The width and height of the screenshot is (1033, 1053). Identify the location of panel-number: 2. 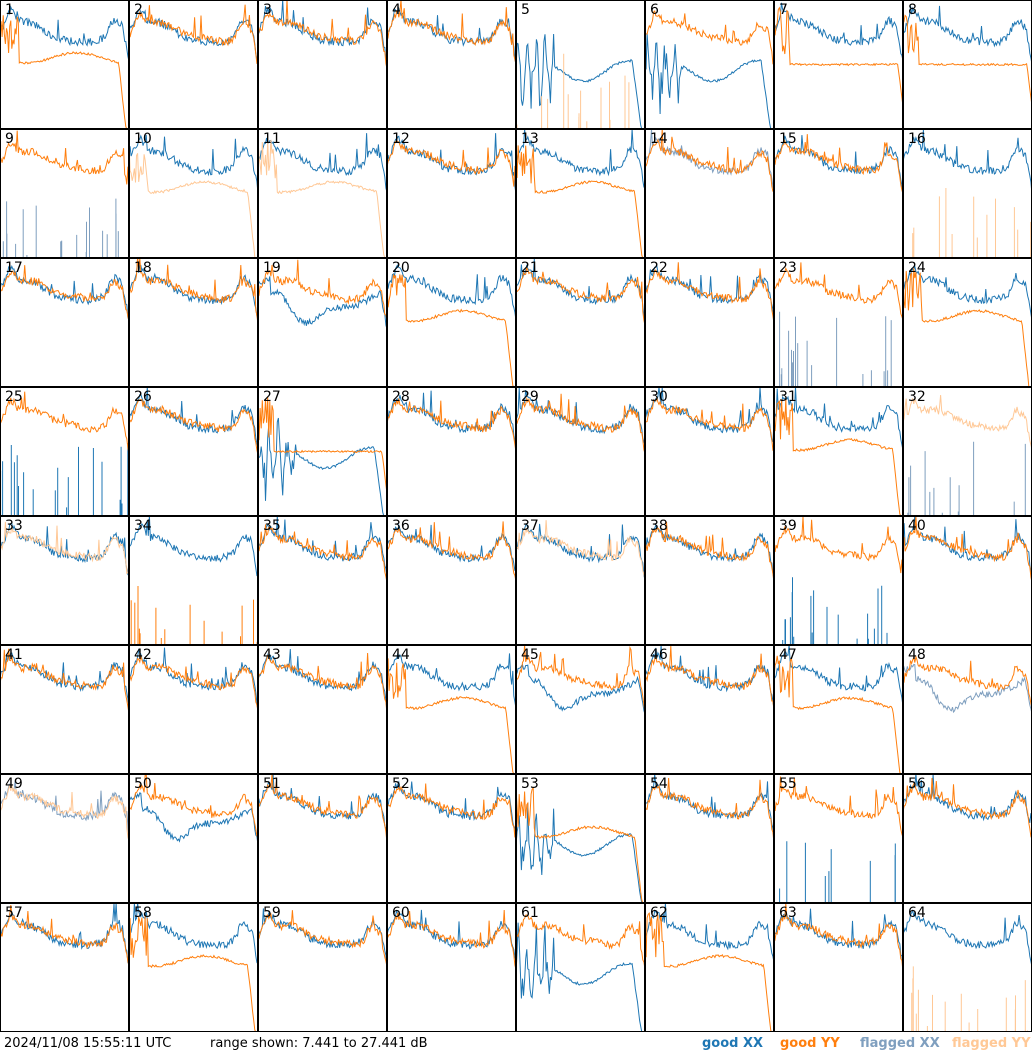
(138, 10).